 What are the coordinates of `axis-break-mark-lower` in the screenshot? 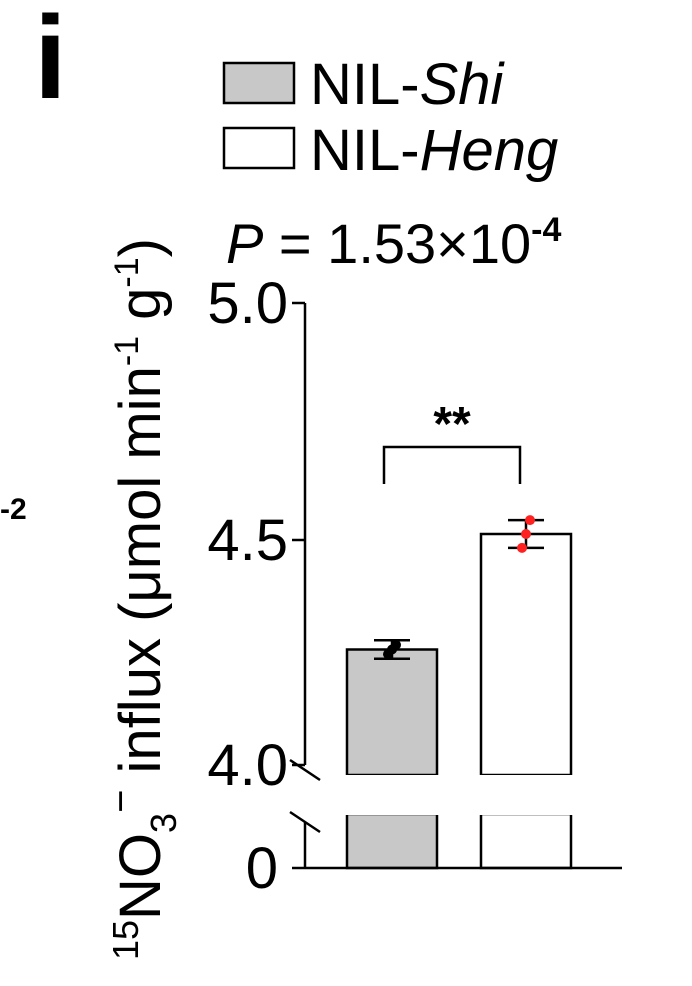 It's located at (305, 822).